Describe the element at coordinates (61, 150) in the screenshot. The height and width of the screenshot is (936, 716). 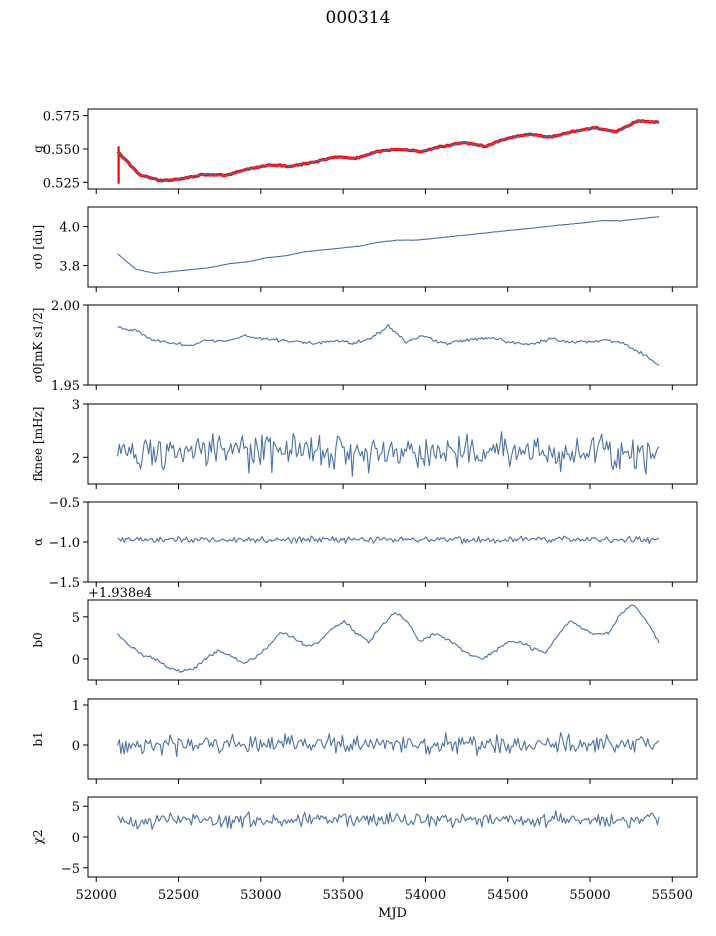
I see `y-tick-label: 0.550` at that location.